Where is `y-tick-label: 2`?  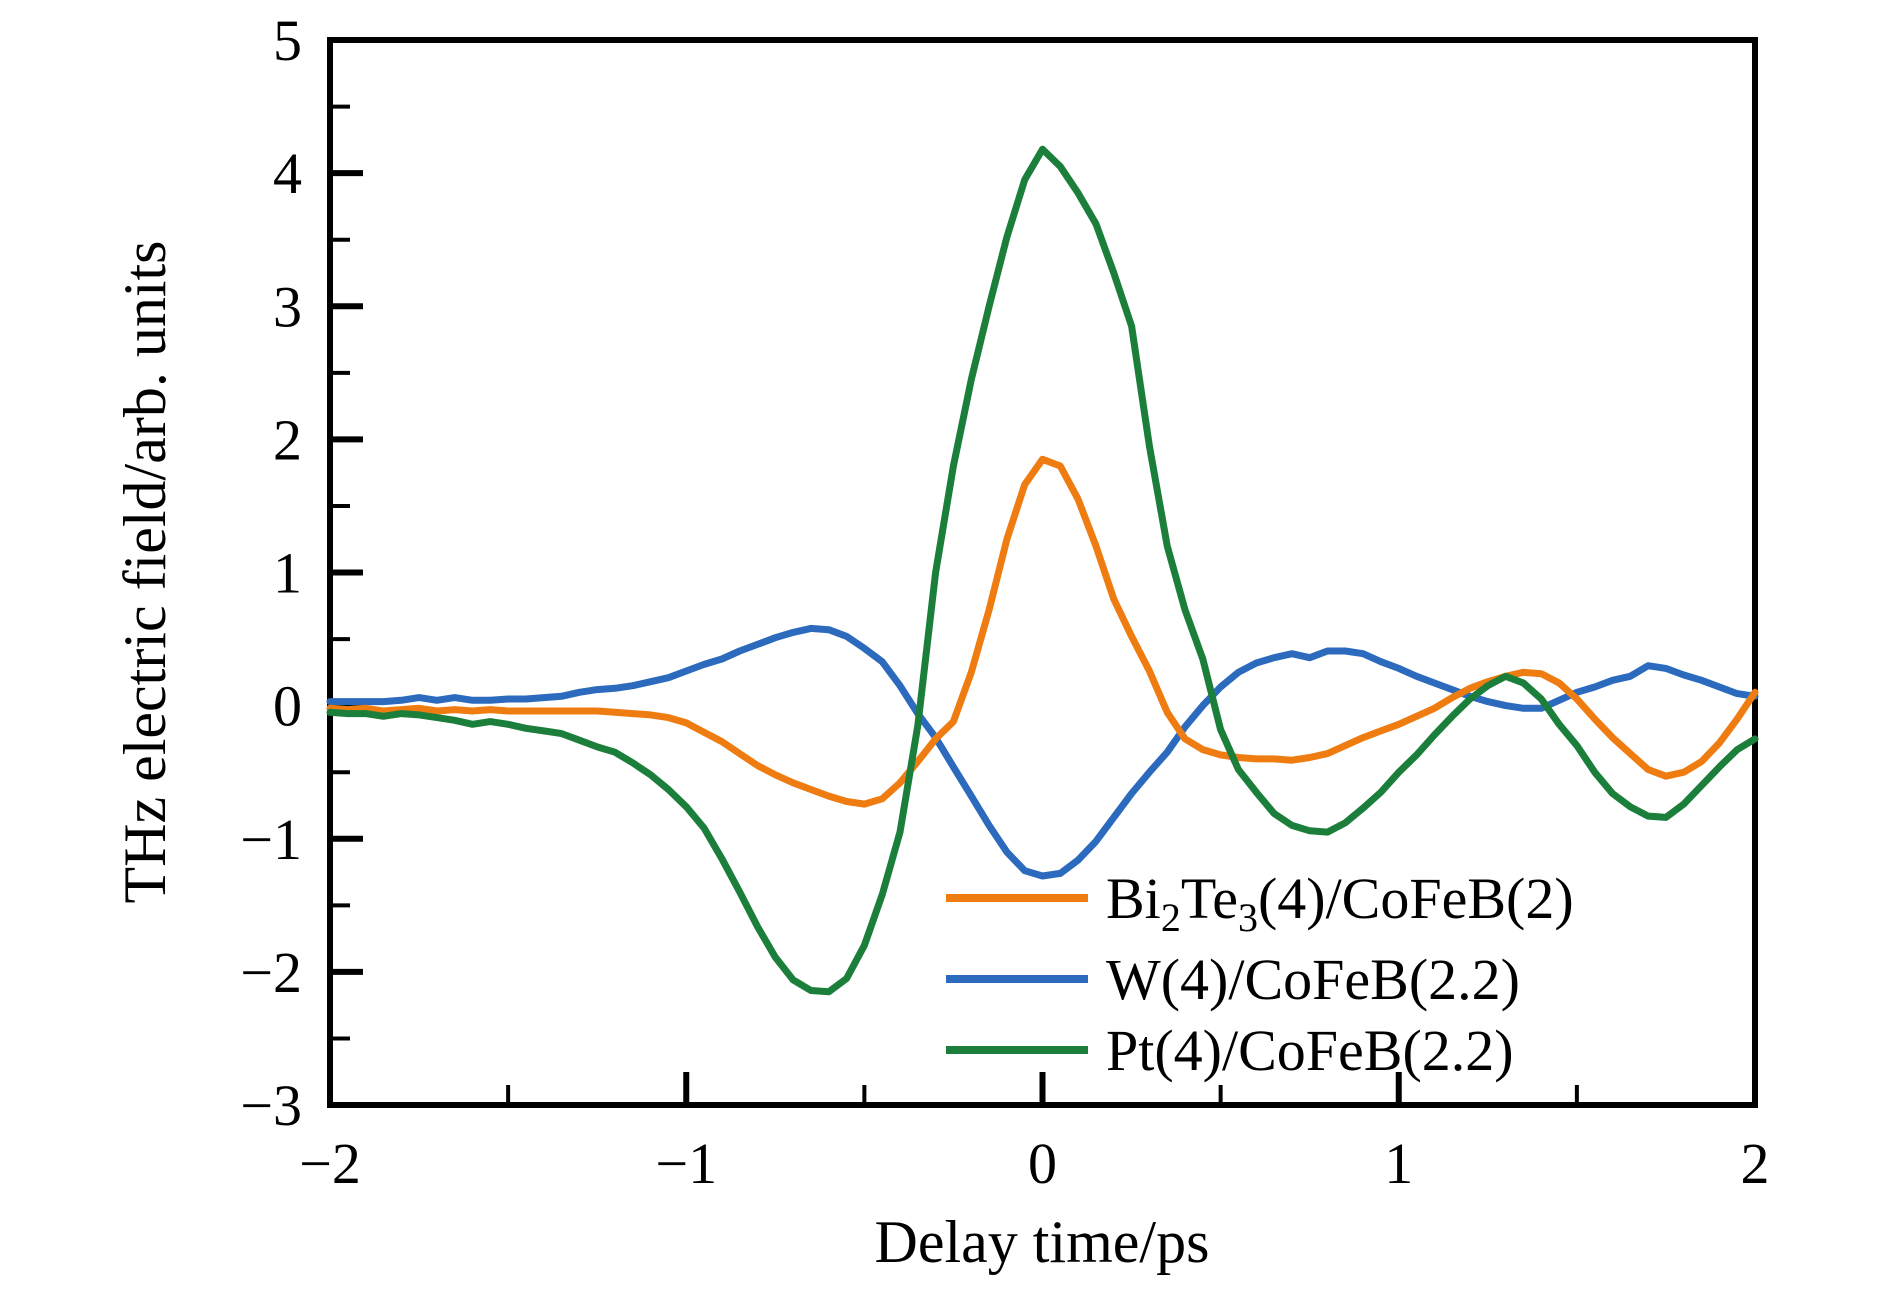 y-tick-label: 2 is located at coordinates (287, 439).